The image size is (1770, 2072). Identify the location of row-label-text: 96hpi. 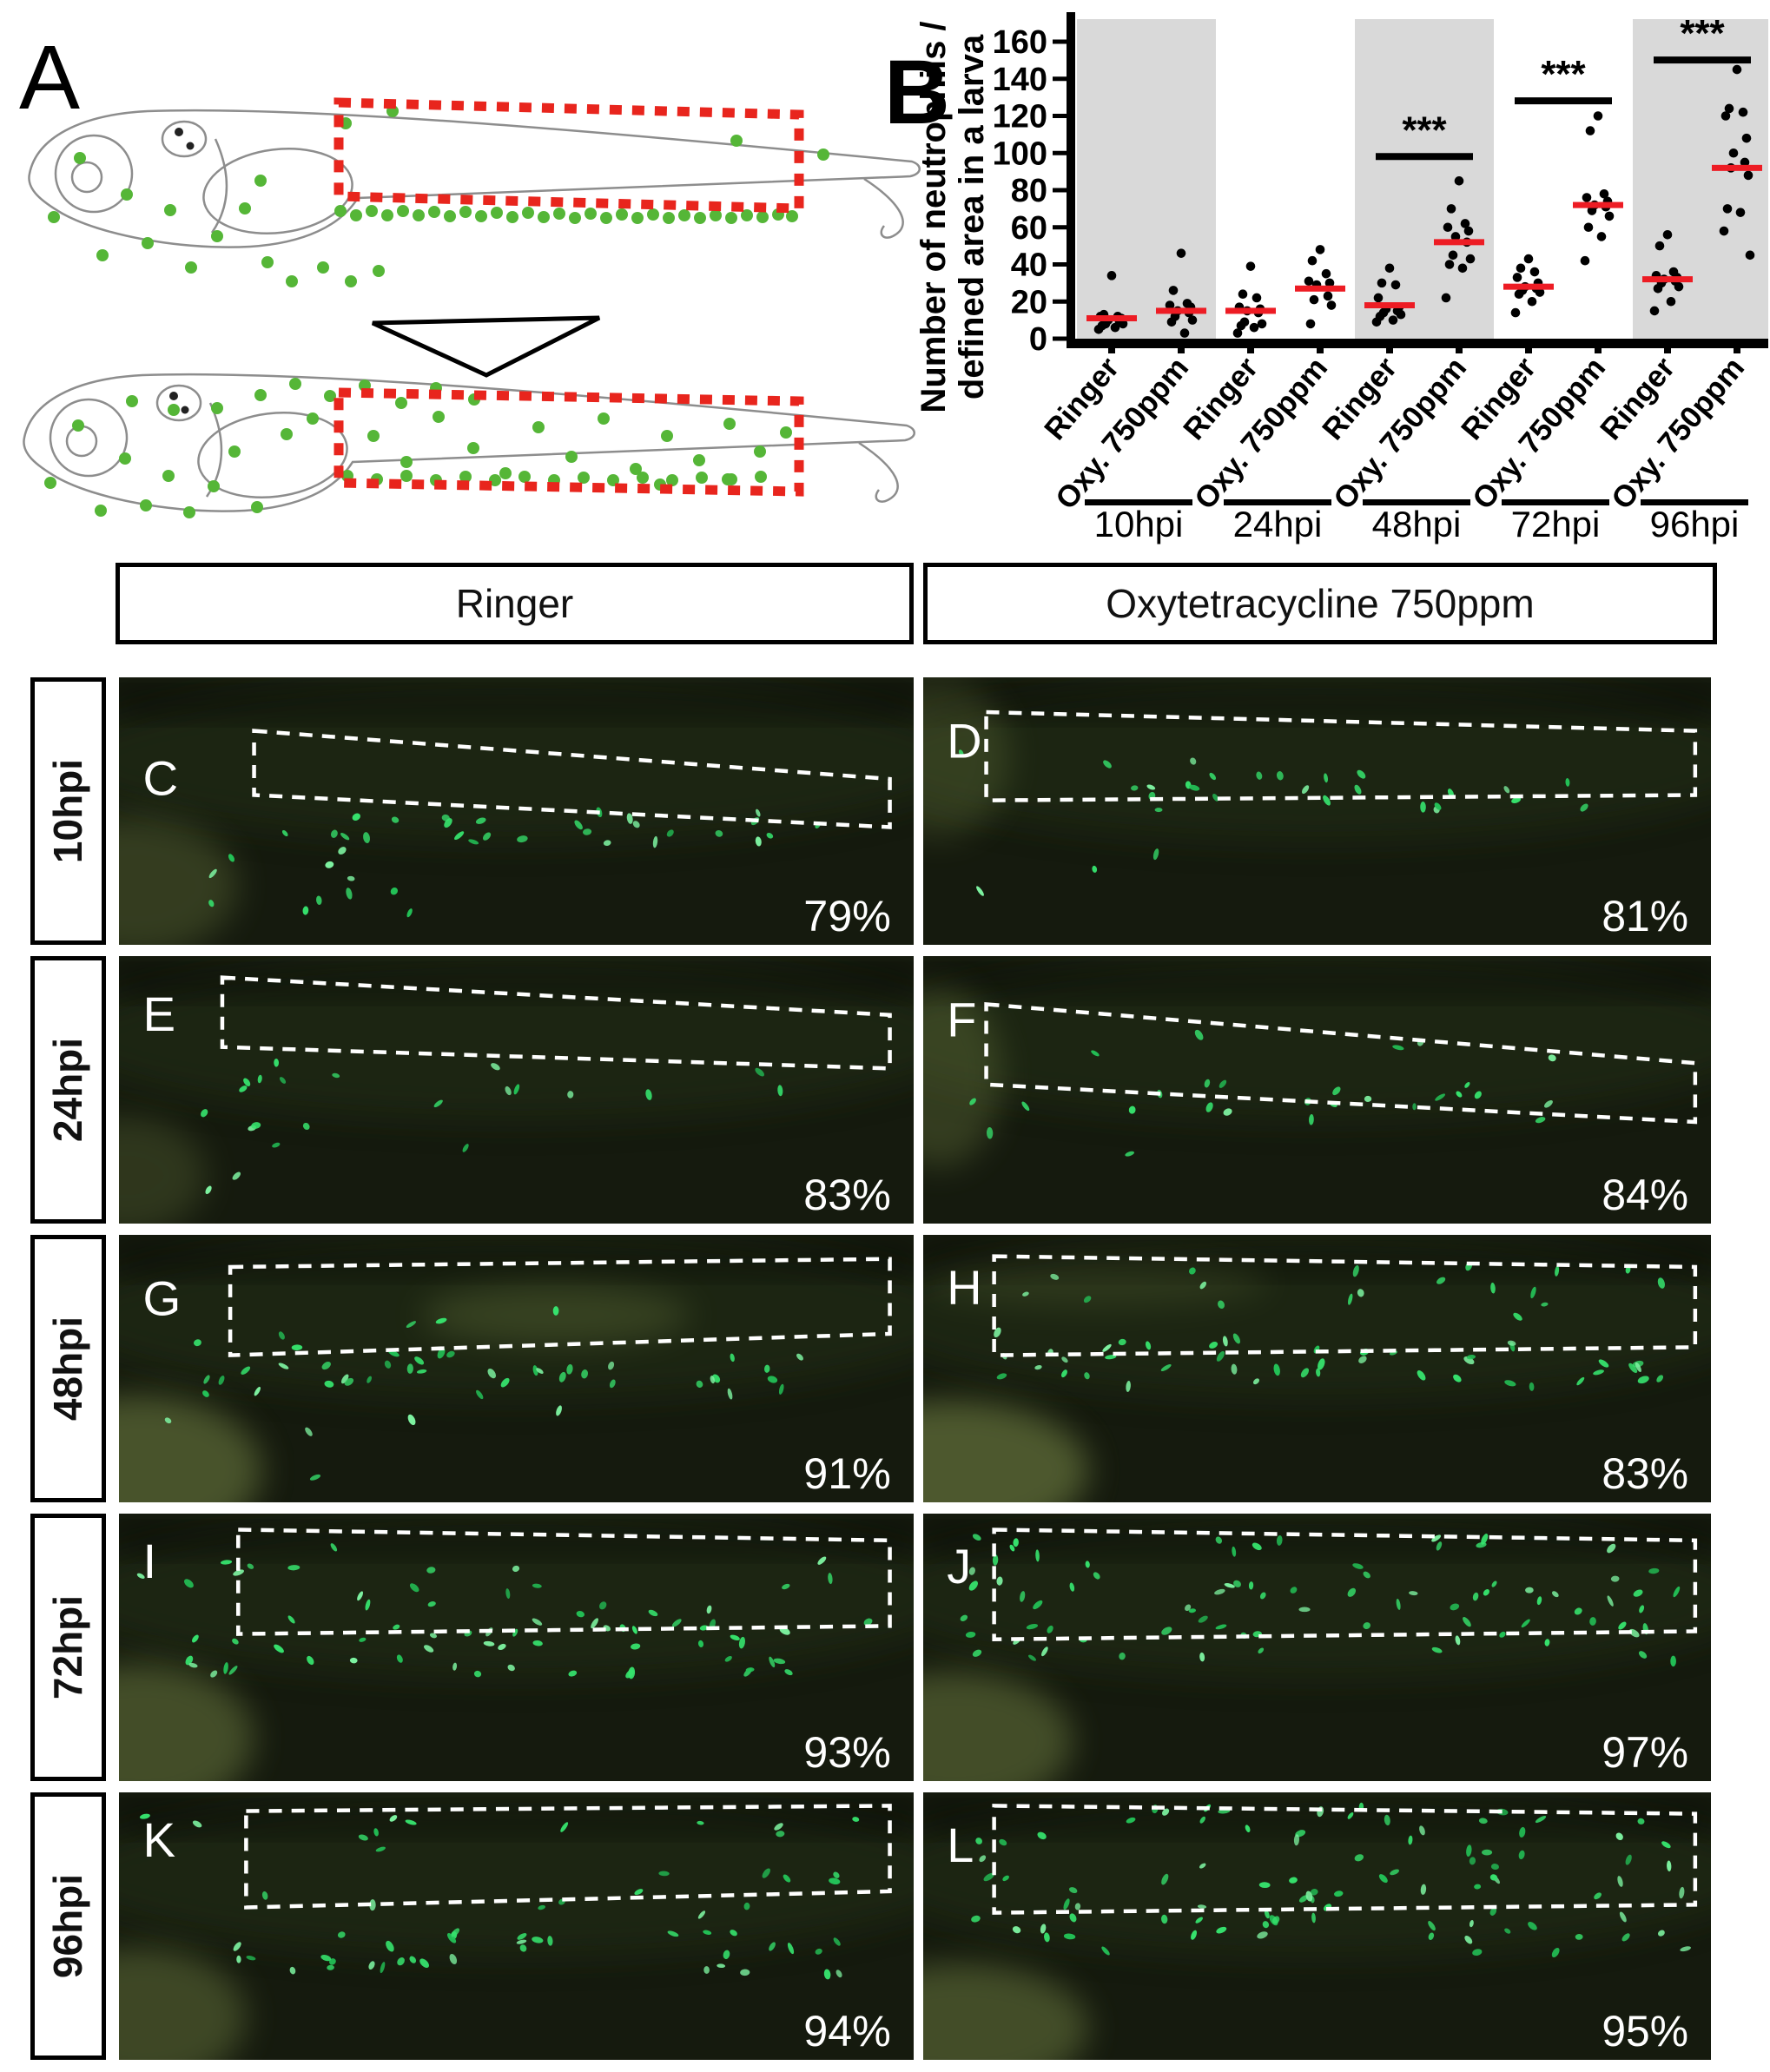
(68, 1926).